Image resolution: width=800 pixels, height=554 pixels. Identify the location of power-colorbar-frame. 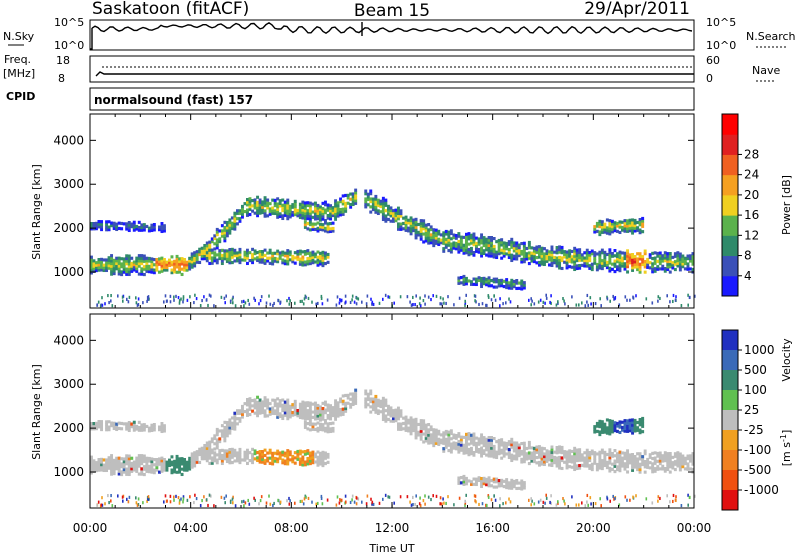
(730, 205).